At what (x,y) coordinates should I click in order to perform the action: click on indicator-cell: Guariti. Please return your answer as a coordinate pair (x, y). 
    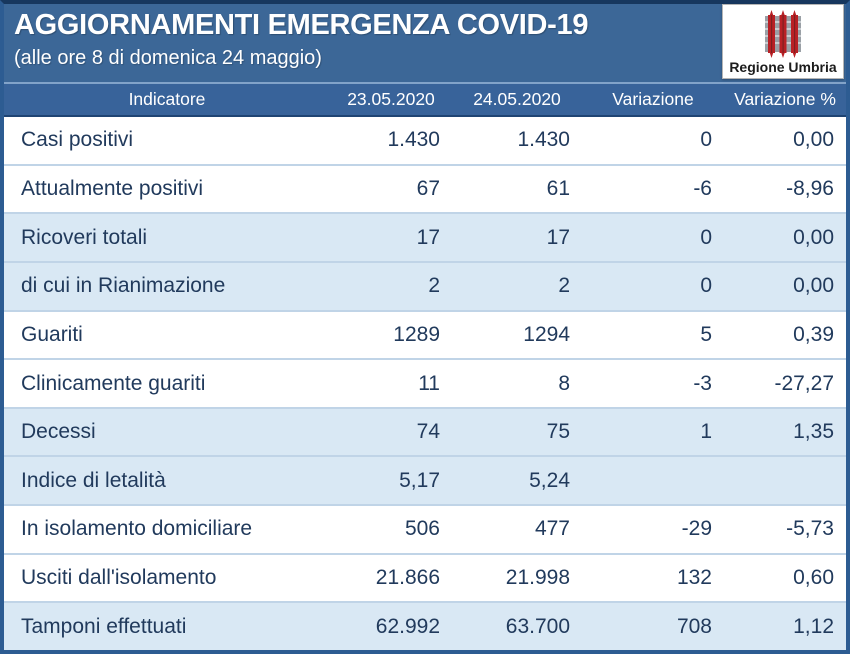
    Looking at the image, I should click on (52, 334).